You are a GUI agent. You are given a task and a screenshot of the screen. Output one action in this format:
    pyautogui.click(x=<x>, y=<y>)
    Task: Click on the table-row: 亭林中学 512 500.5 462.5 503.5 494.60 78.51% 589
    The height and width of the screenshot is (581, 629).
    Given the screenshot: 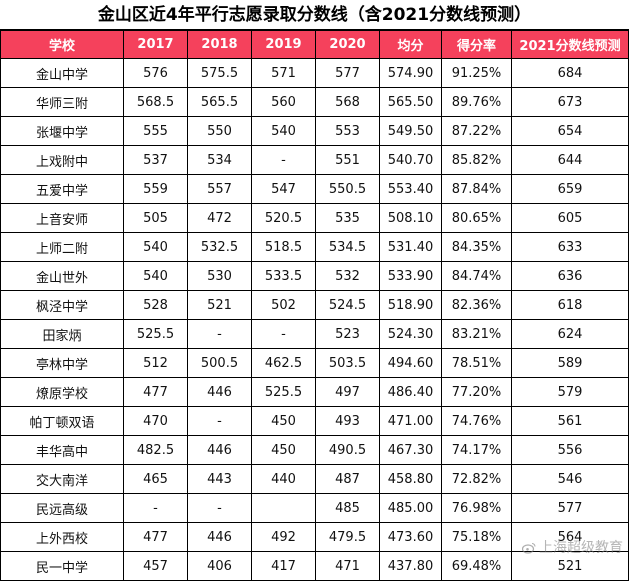 What is the action you would take?
    pyautogui.click(x=314, y=363)
    